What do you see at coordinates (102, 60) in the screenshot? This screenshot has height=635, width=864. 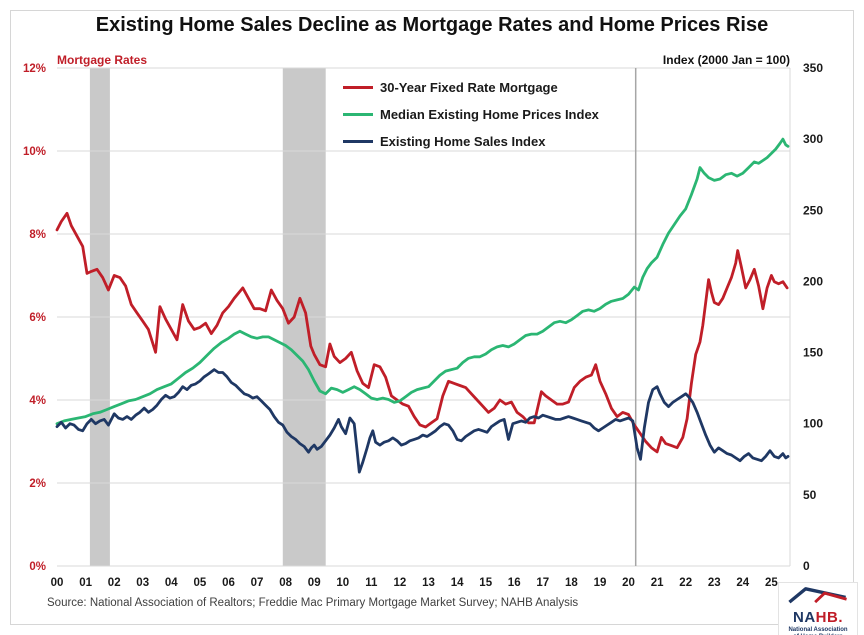 I see `left-axis-title: Mortgage Rates` at bounding box center [102, 60].